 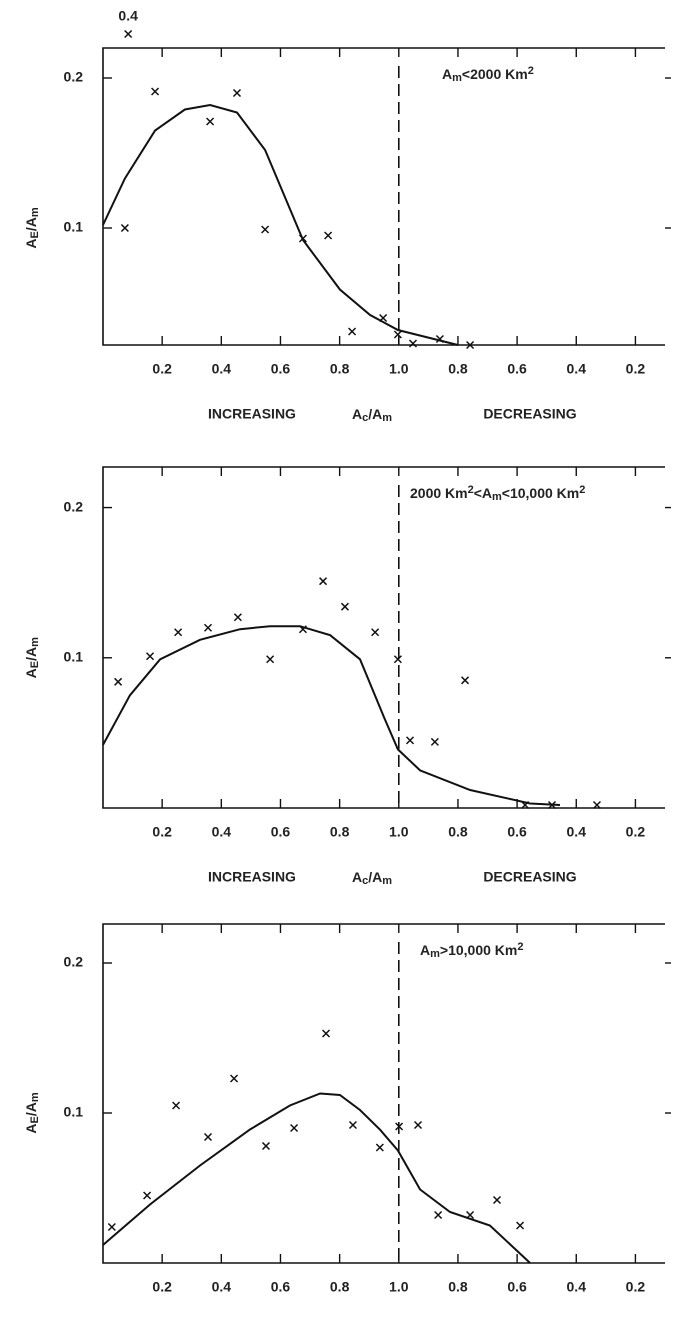 What do you see at coordinates (478, 950) in the screenshot?
I see `panel-annotation-part: >10,000 Km` at bounding box center [478, 950].